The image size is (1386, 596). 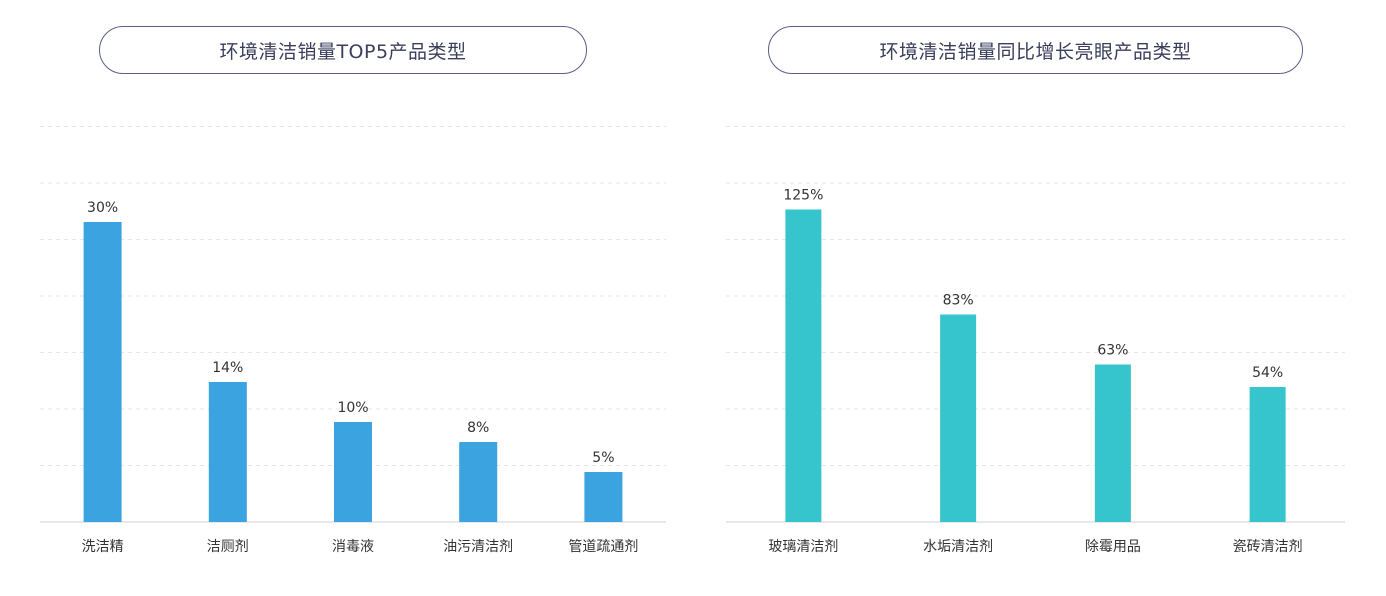 What do you see at coordinates (603, 547) in the screenshot?
I see `category-tick-label: 管道疏通剂` at bounding box center [603, 547].